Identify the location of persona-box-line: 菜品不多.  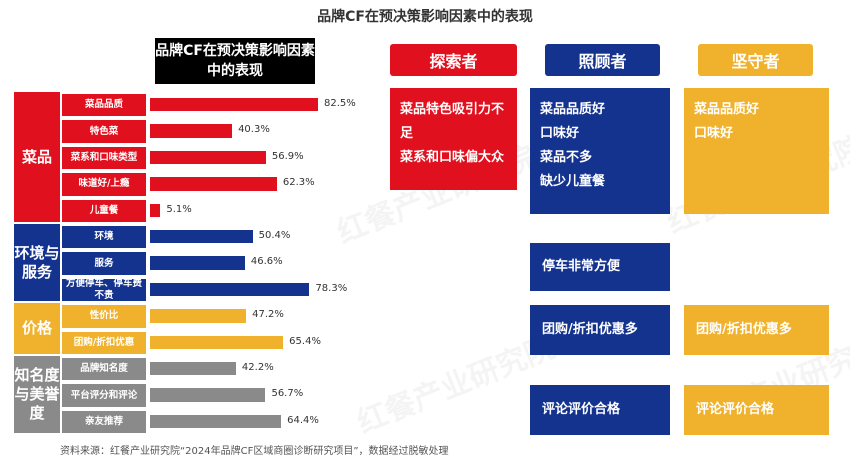
(566, 157).